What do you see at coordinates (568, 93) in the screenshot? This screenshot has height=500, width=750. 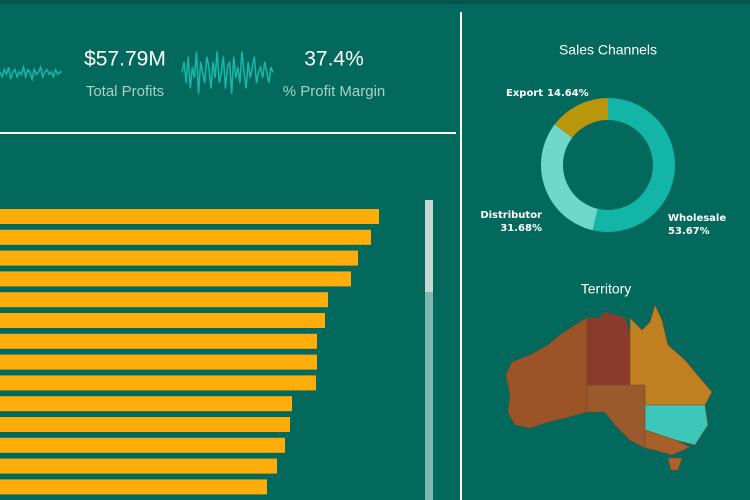 I see `slice-value: 14.64%` at bounding box center [568, 93].